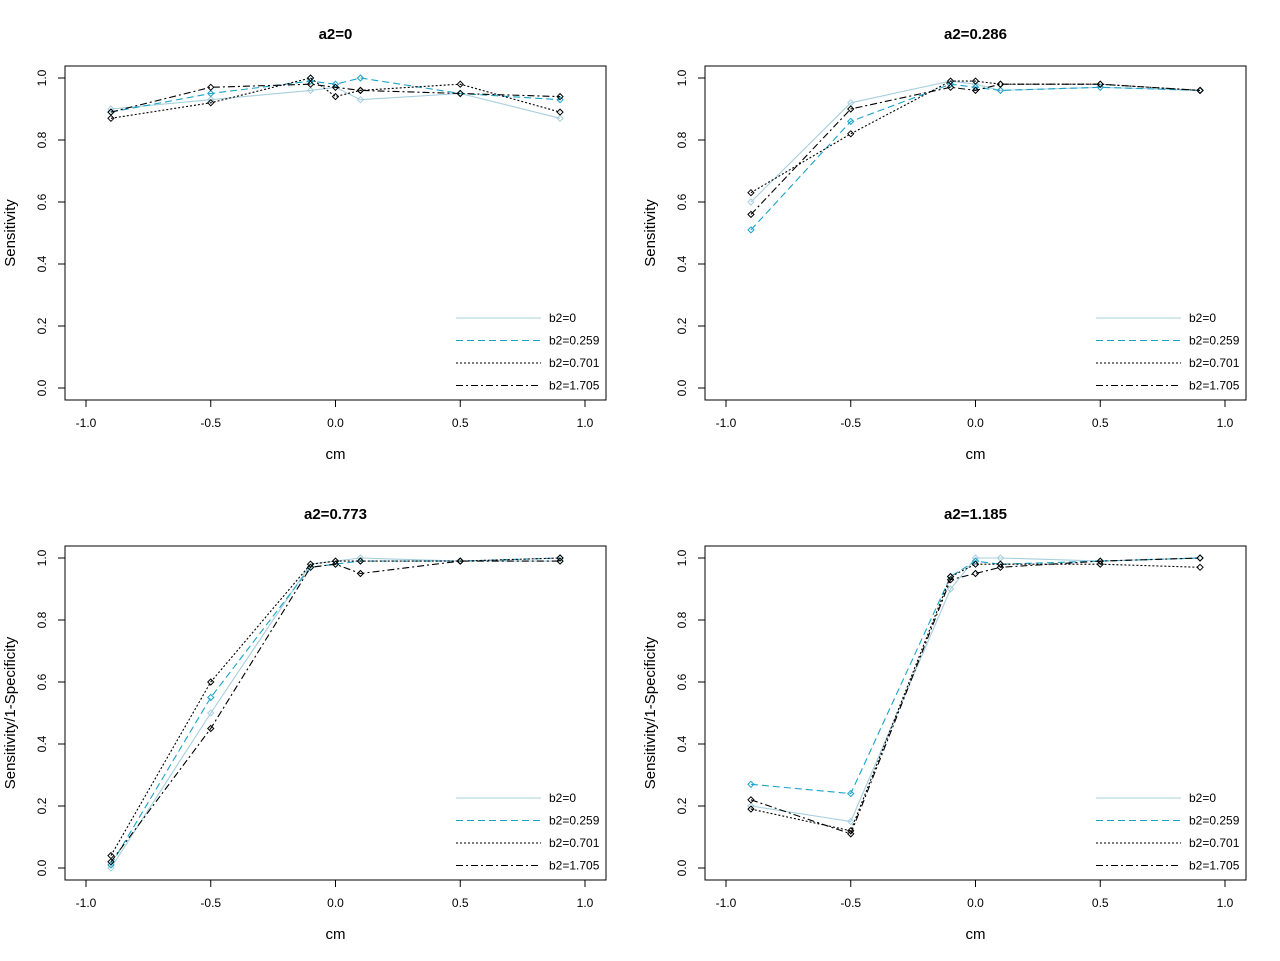  What do you see at coordinates (650, 233) in the screenshot?
I see `y-axis-label: Sensitivity` at bounding box center [650, 233].